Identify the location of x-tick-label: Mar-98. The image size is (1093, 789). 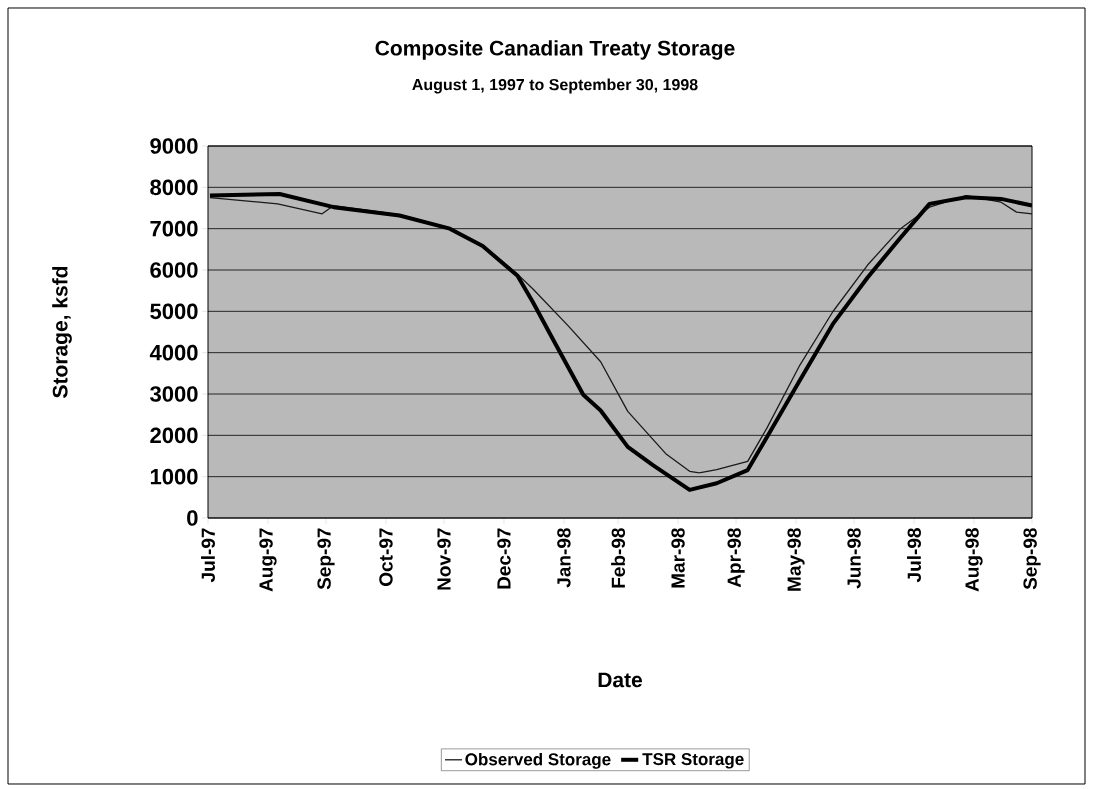
(678, 558).